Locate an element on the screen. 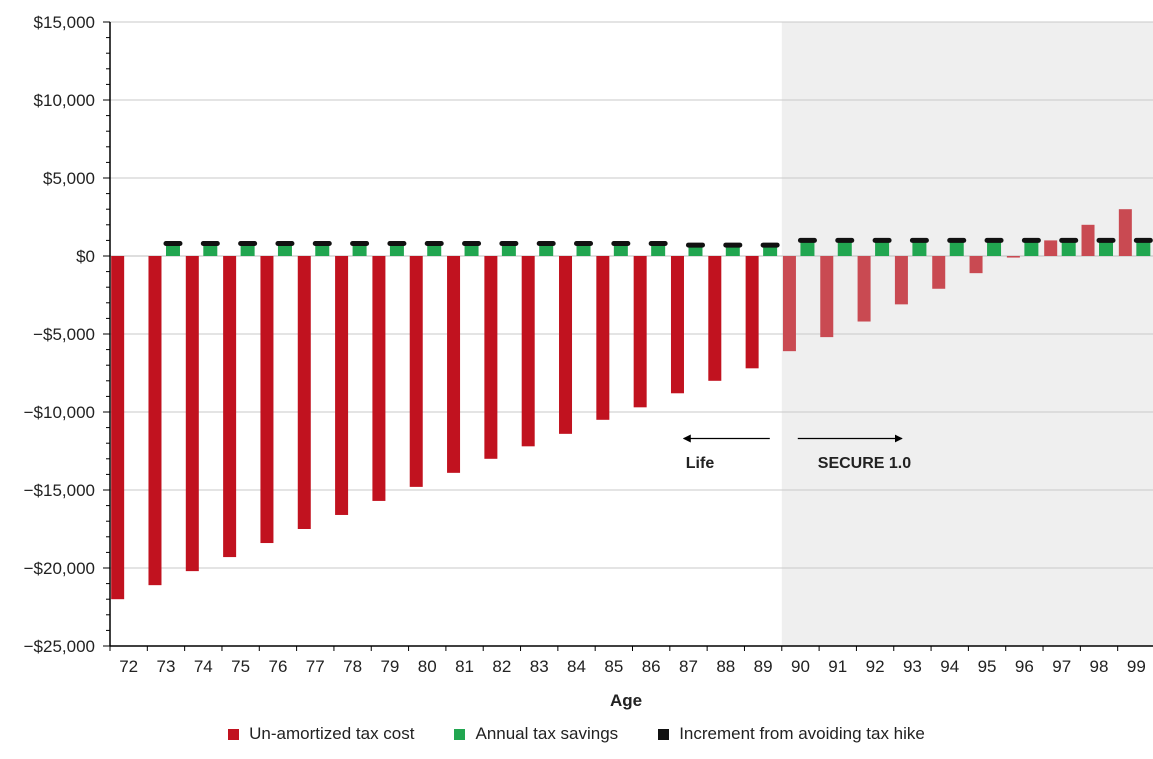 This screenshot has height=759, width=1153. y-tick-label: $5,000 is located at coordinates (69, 178).